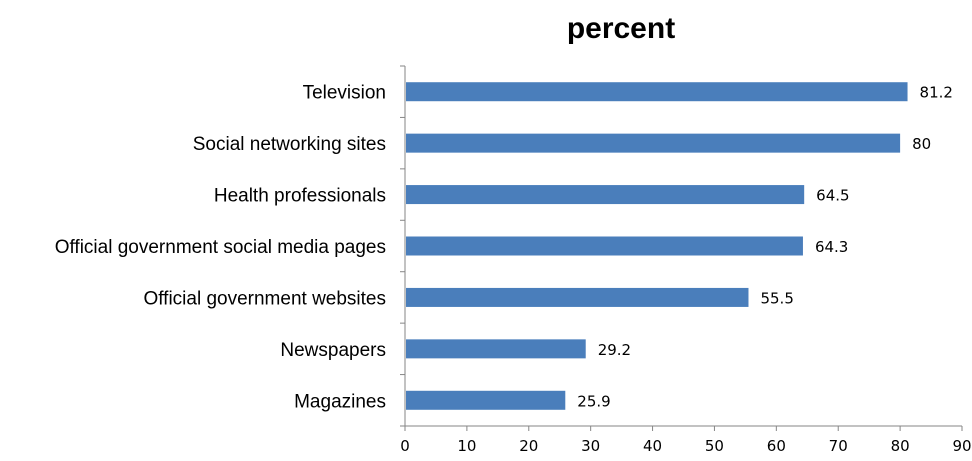  I want to click on category-label: Official government websites, so click(264, 298).